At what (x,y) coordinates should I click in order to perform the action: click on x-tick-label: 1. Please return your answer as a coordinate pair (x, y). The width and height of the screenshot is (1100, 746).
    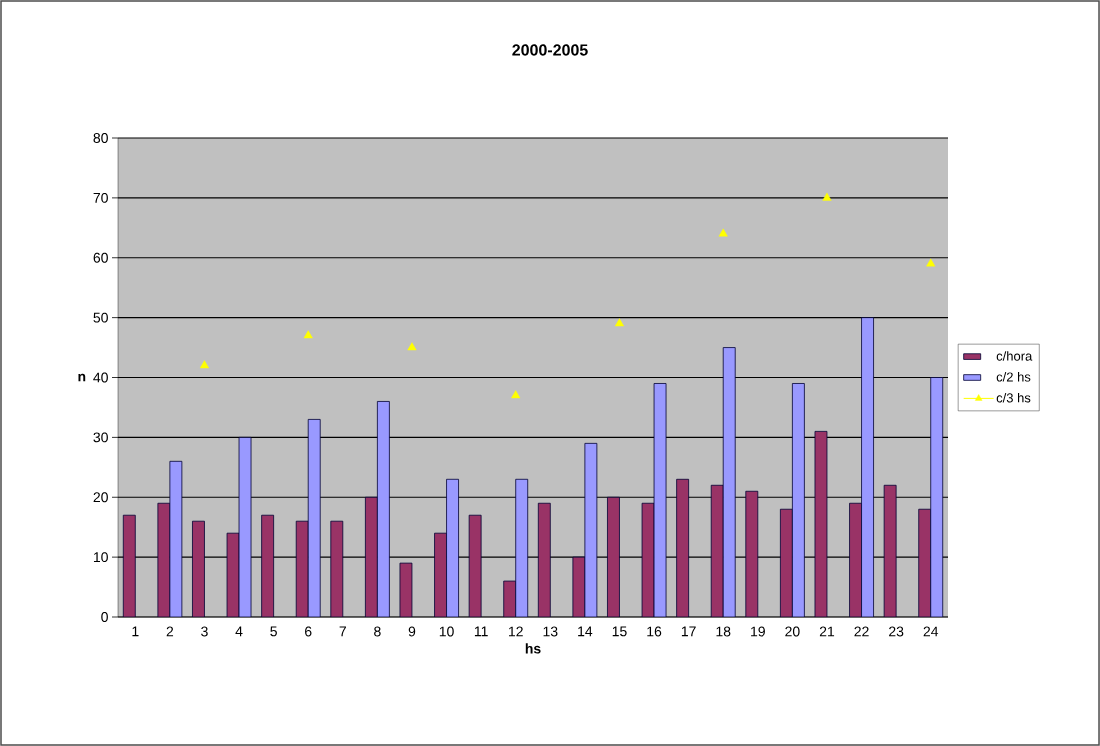
    Looking at the image, I should click on (135, 631).